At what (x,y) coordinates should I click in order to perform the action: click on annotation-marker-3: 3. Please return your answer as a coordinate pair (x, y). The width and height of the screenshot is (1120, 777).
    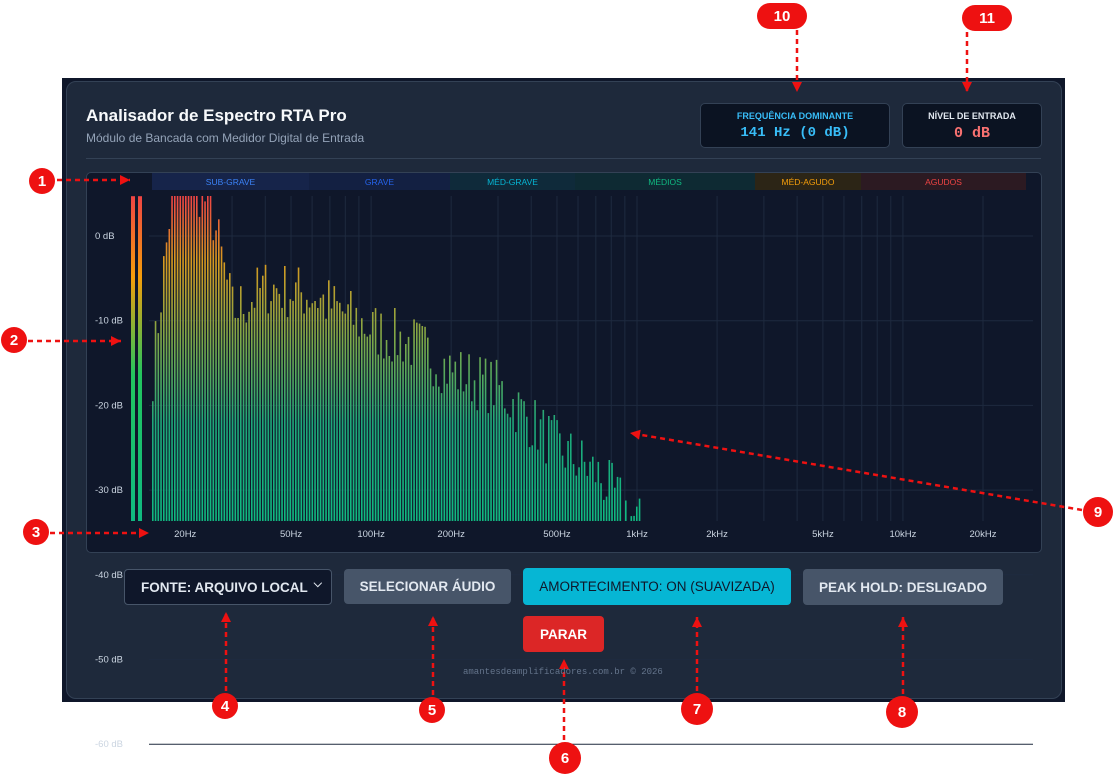
    Looking at the image, I should click on (36, 532).